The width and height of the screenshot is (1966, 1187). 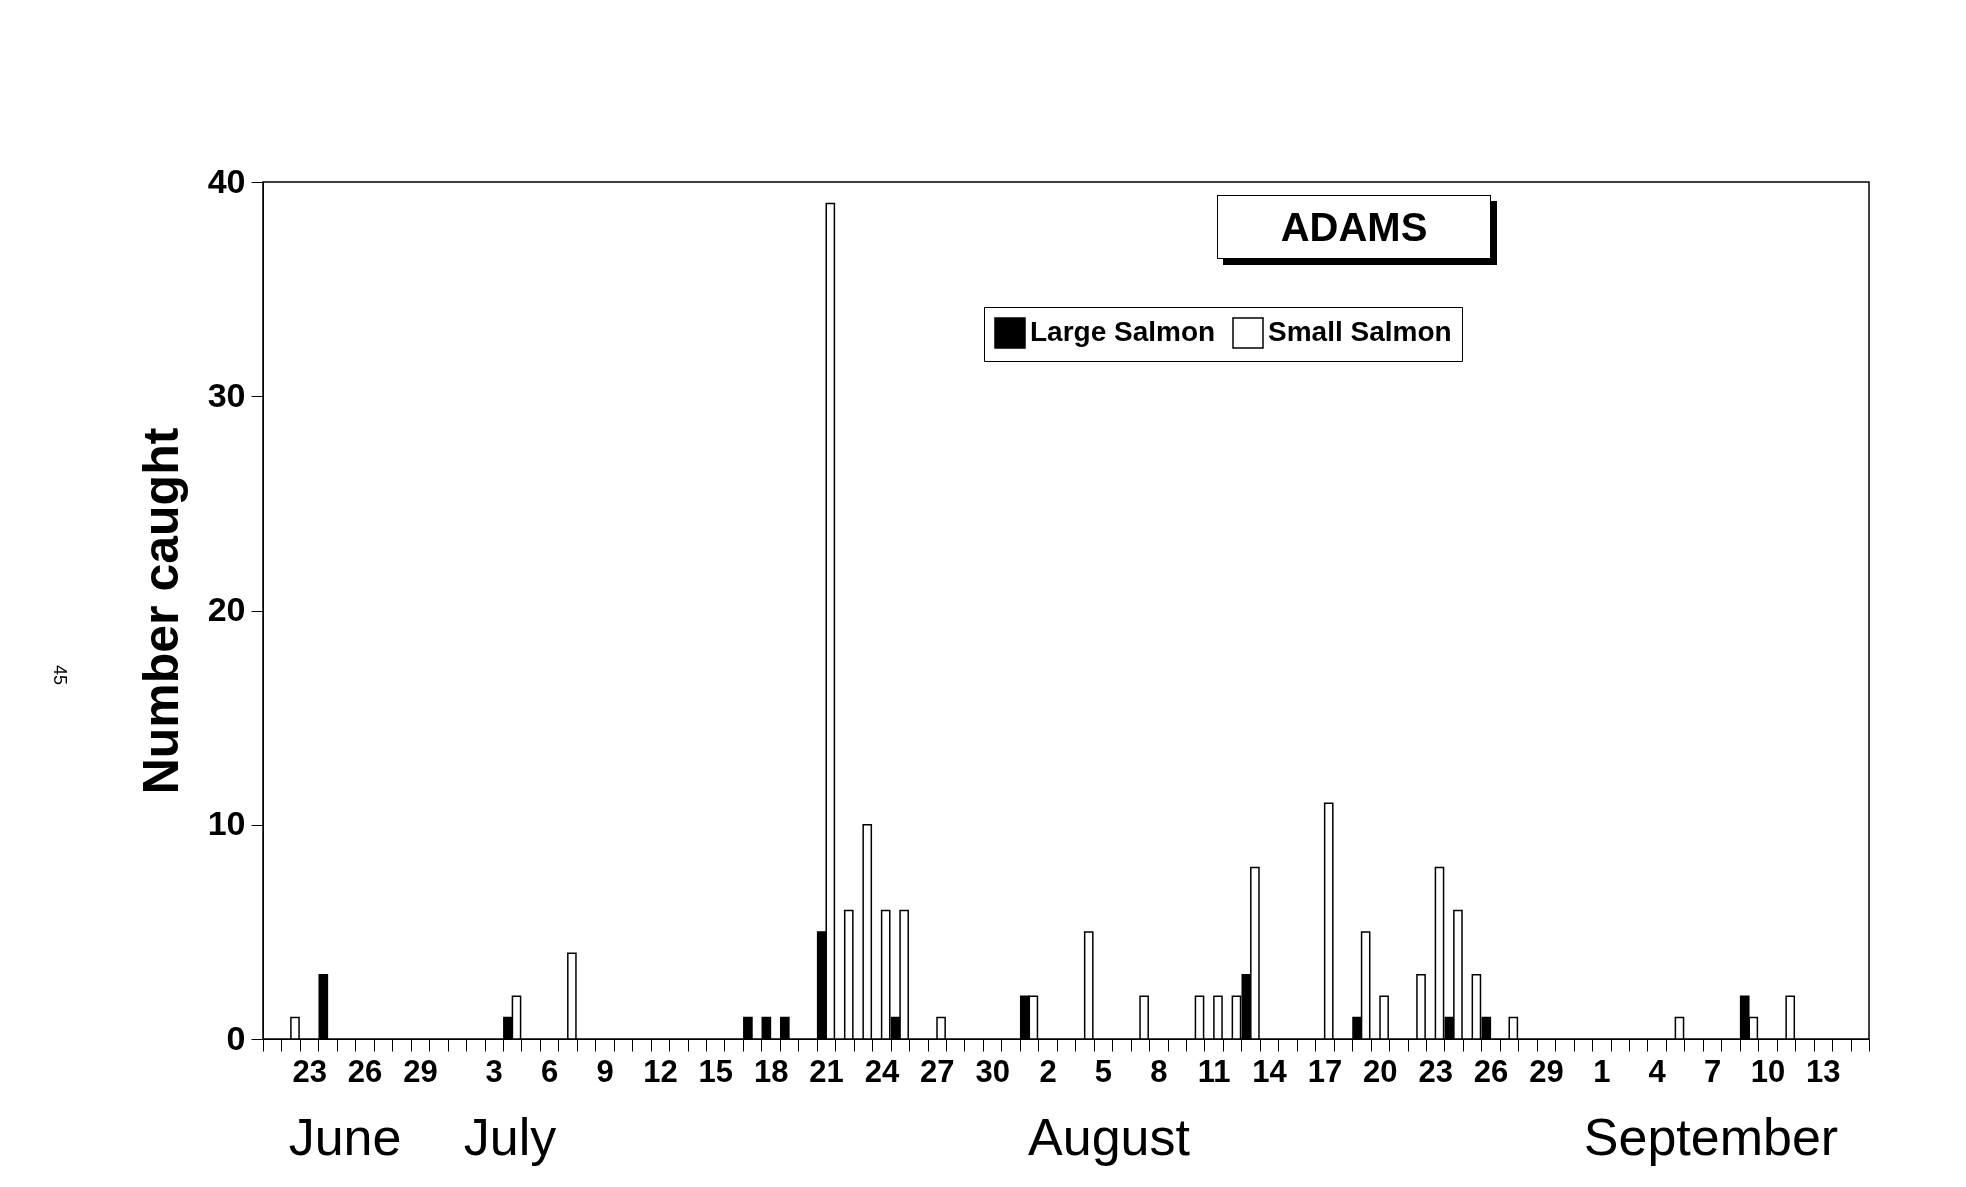 What do you see at coordinates (226, 823) in the screenshot?
I see `y-tick-label: 10` at bounding box center [226, 823].